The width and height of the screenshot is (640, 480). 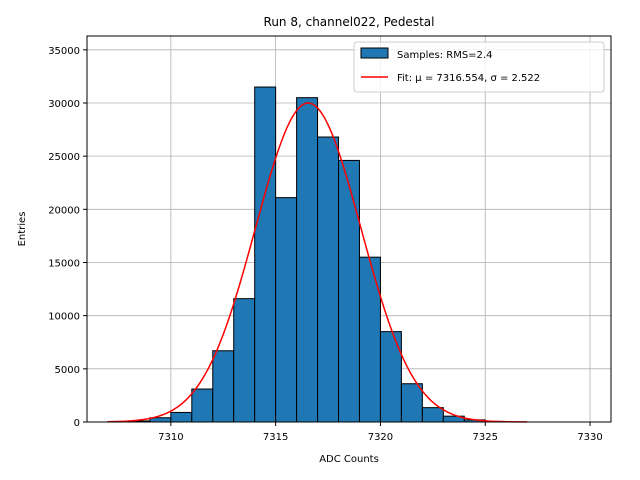 What do you see at coordinates (275, 437) in the screenshot?
I see `x-tick-label: 7315` at bounding box center [275, 437].